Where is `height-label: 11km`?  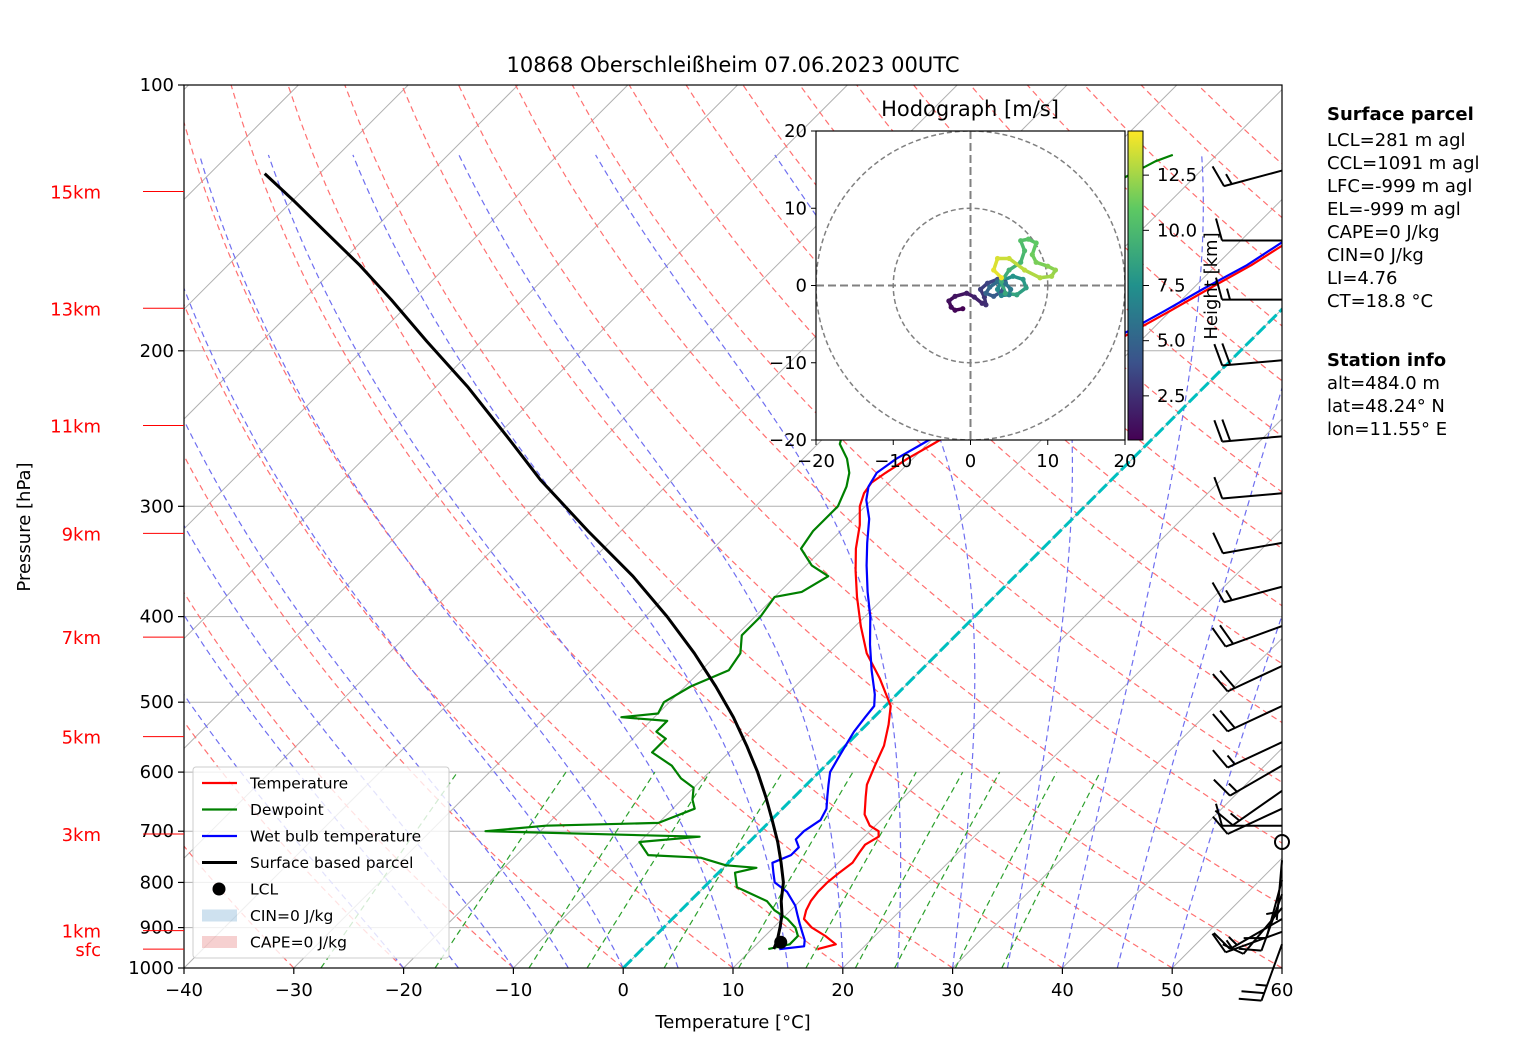
height-label: 11km is located at coordinates (75, 426).